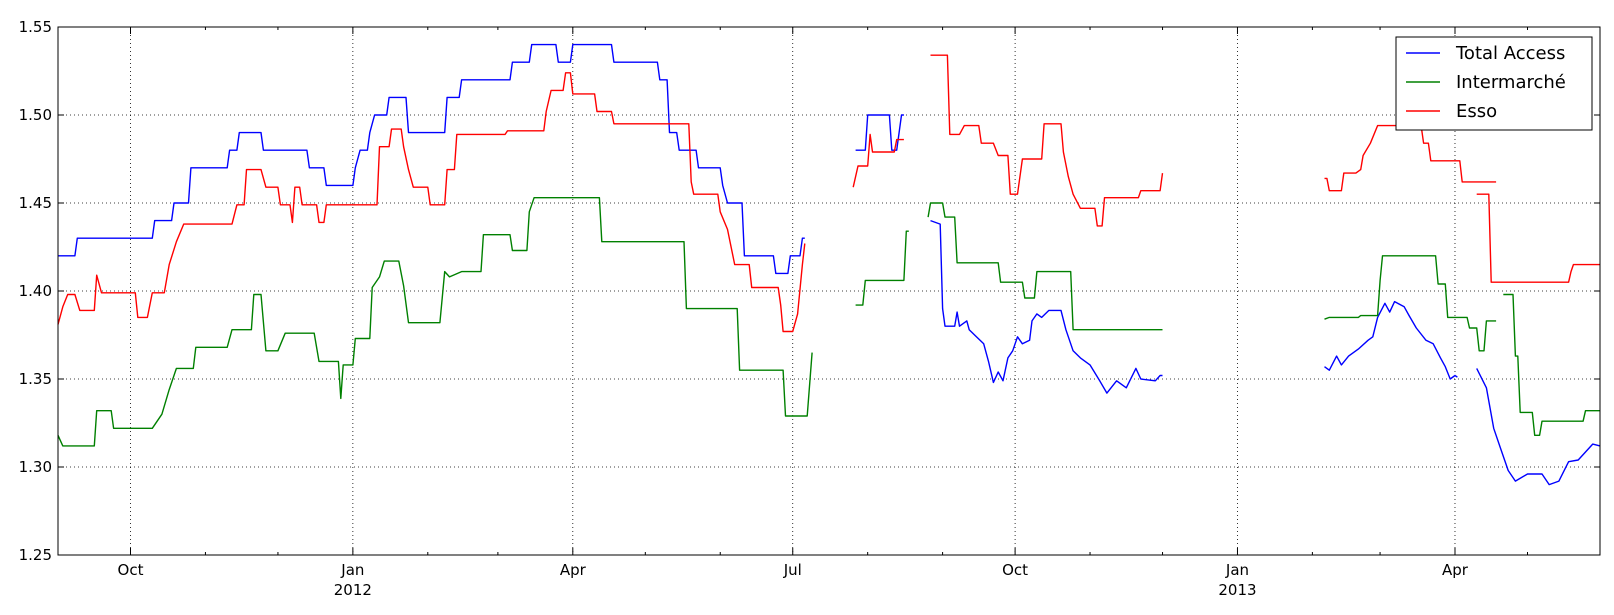 This screenshot has width=1614, height=615. I want to click on y-tick-label: 1.50, so click(35, 115).